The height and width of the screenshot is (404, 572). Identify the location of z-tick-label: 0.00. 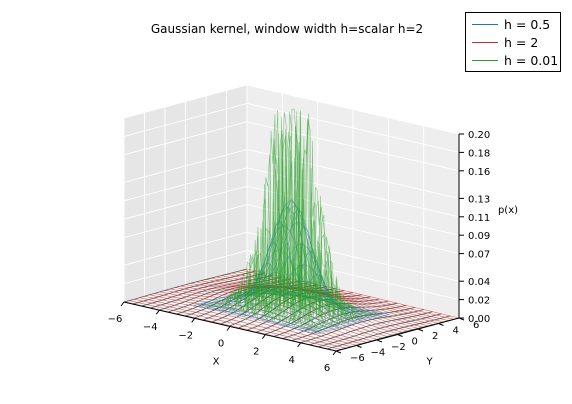
(479, 319).